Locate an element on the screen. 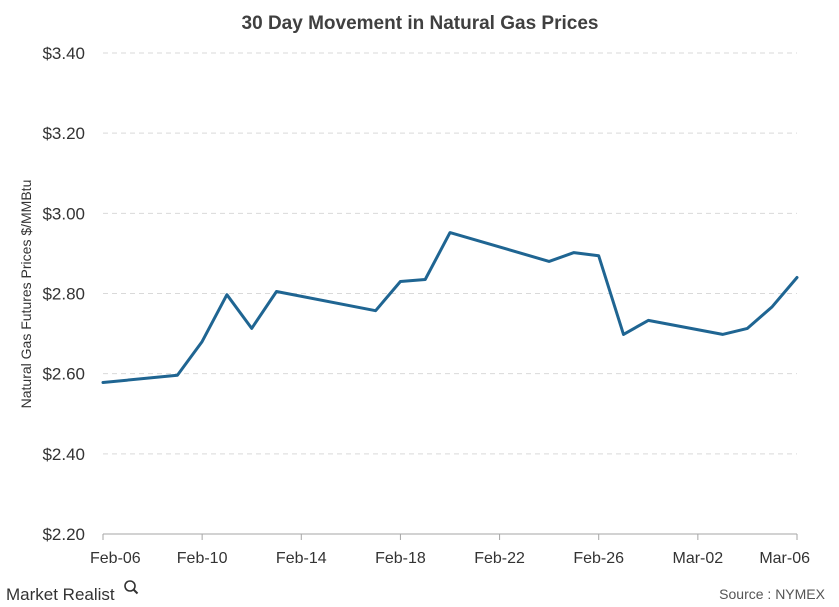 The height and width of the screenshot is (607, 839). x-tick-label: Mar-06 is located at coordinates (784, 558).